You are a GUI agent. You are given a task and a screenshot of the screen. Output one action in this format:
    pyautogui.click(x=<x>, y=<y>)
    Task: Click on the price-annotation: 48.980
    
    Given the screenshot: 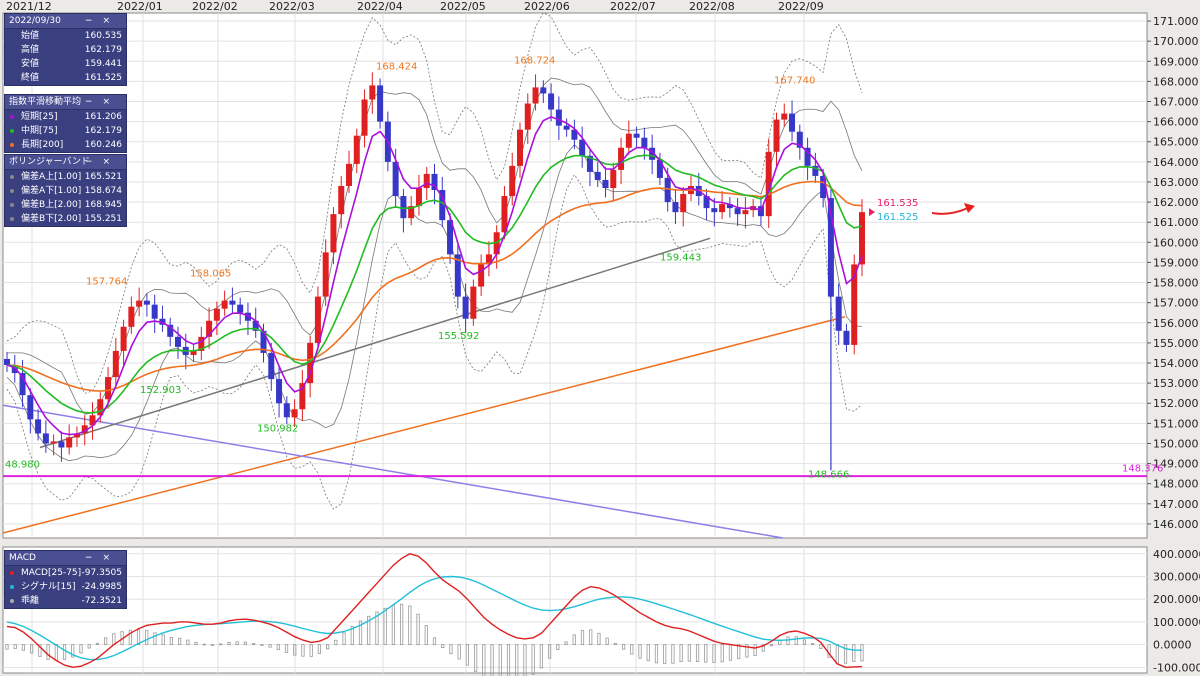 What is the action you would take?
    pyautogui.click(x=22, y=465)
    